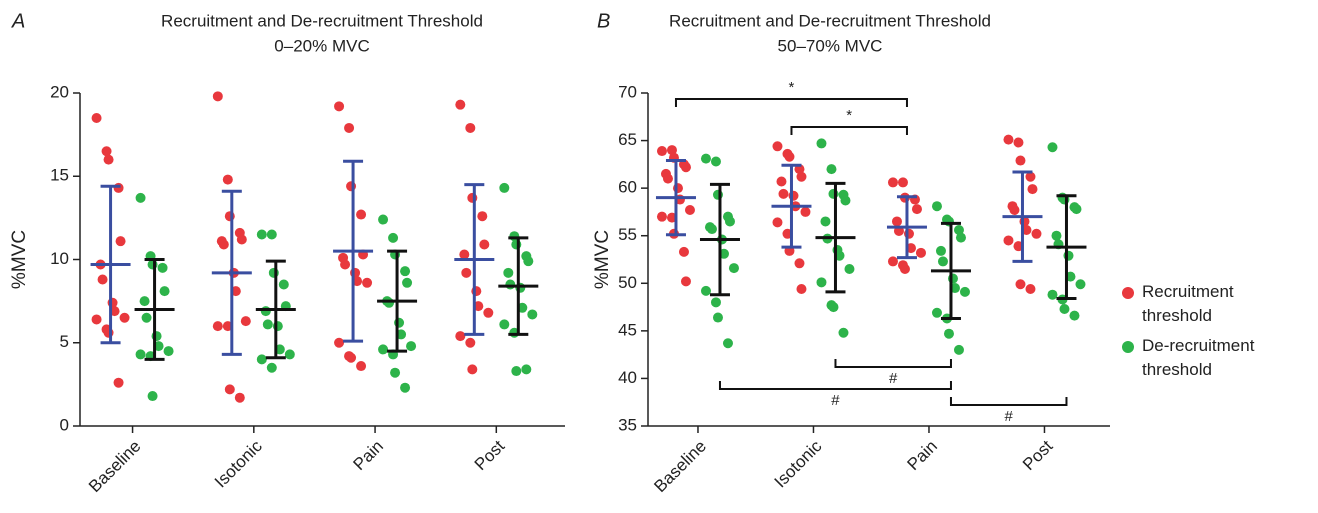 This screenshot has height=513, width=1318. Describe the element at coordinates (1188, 303) in the screenshot. I see `legend-label: Recruitment threshold` at that location.